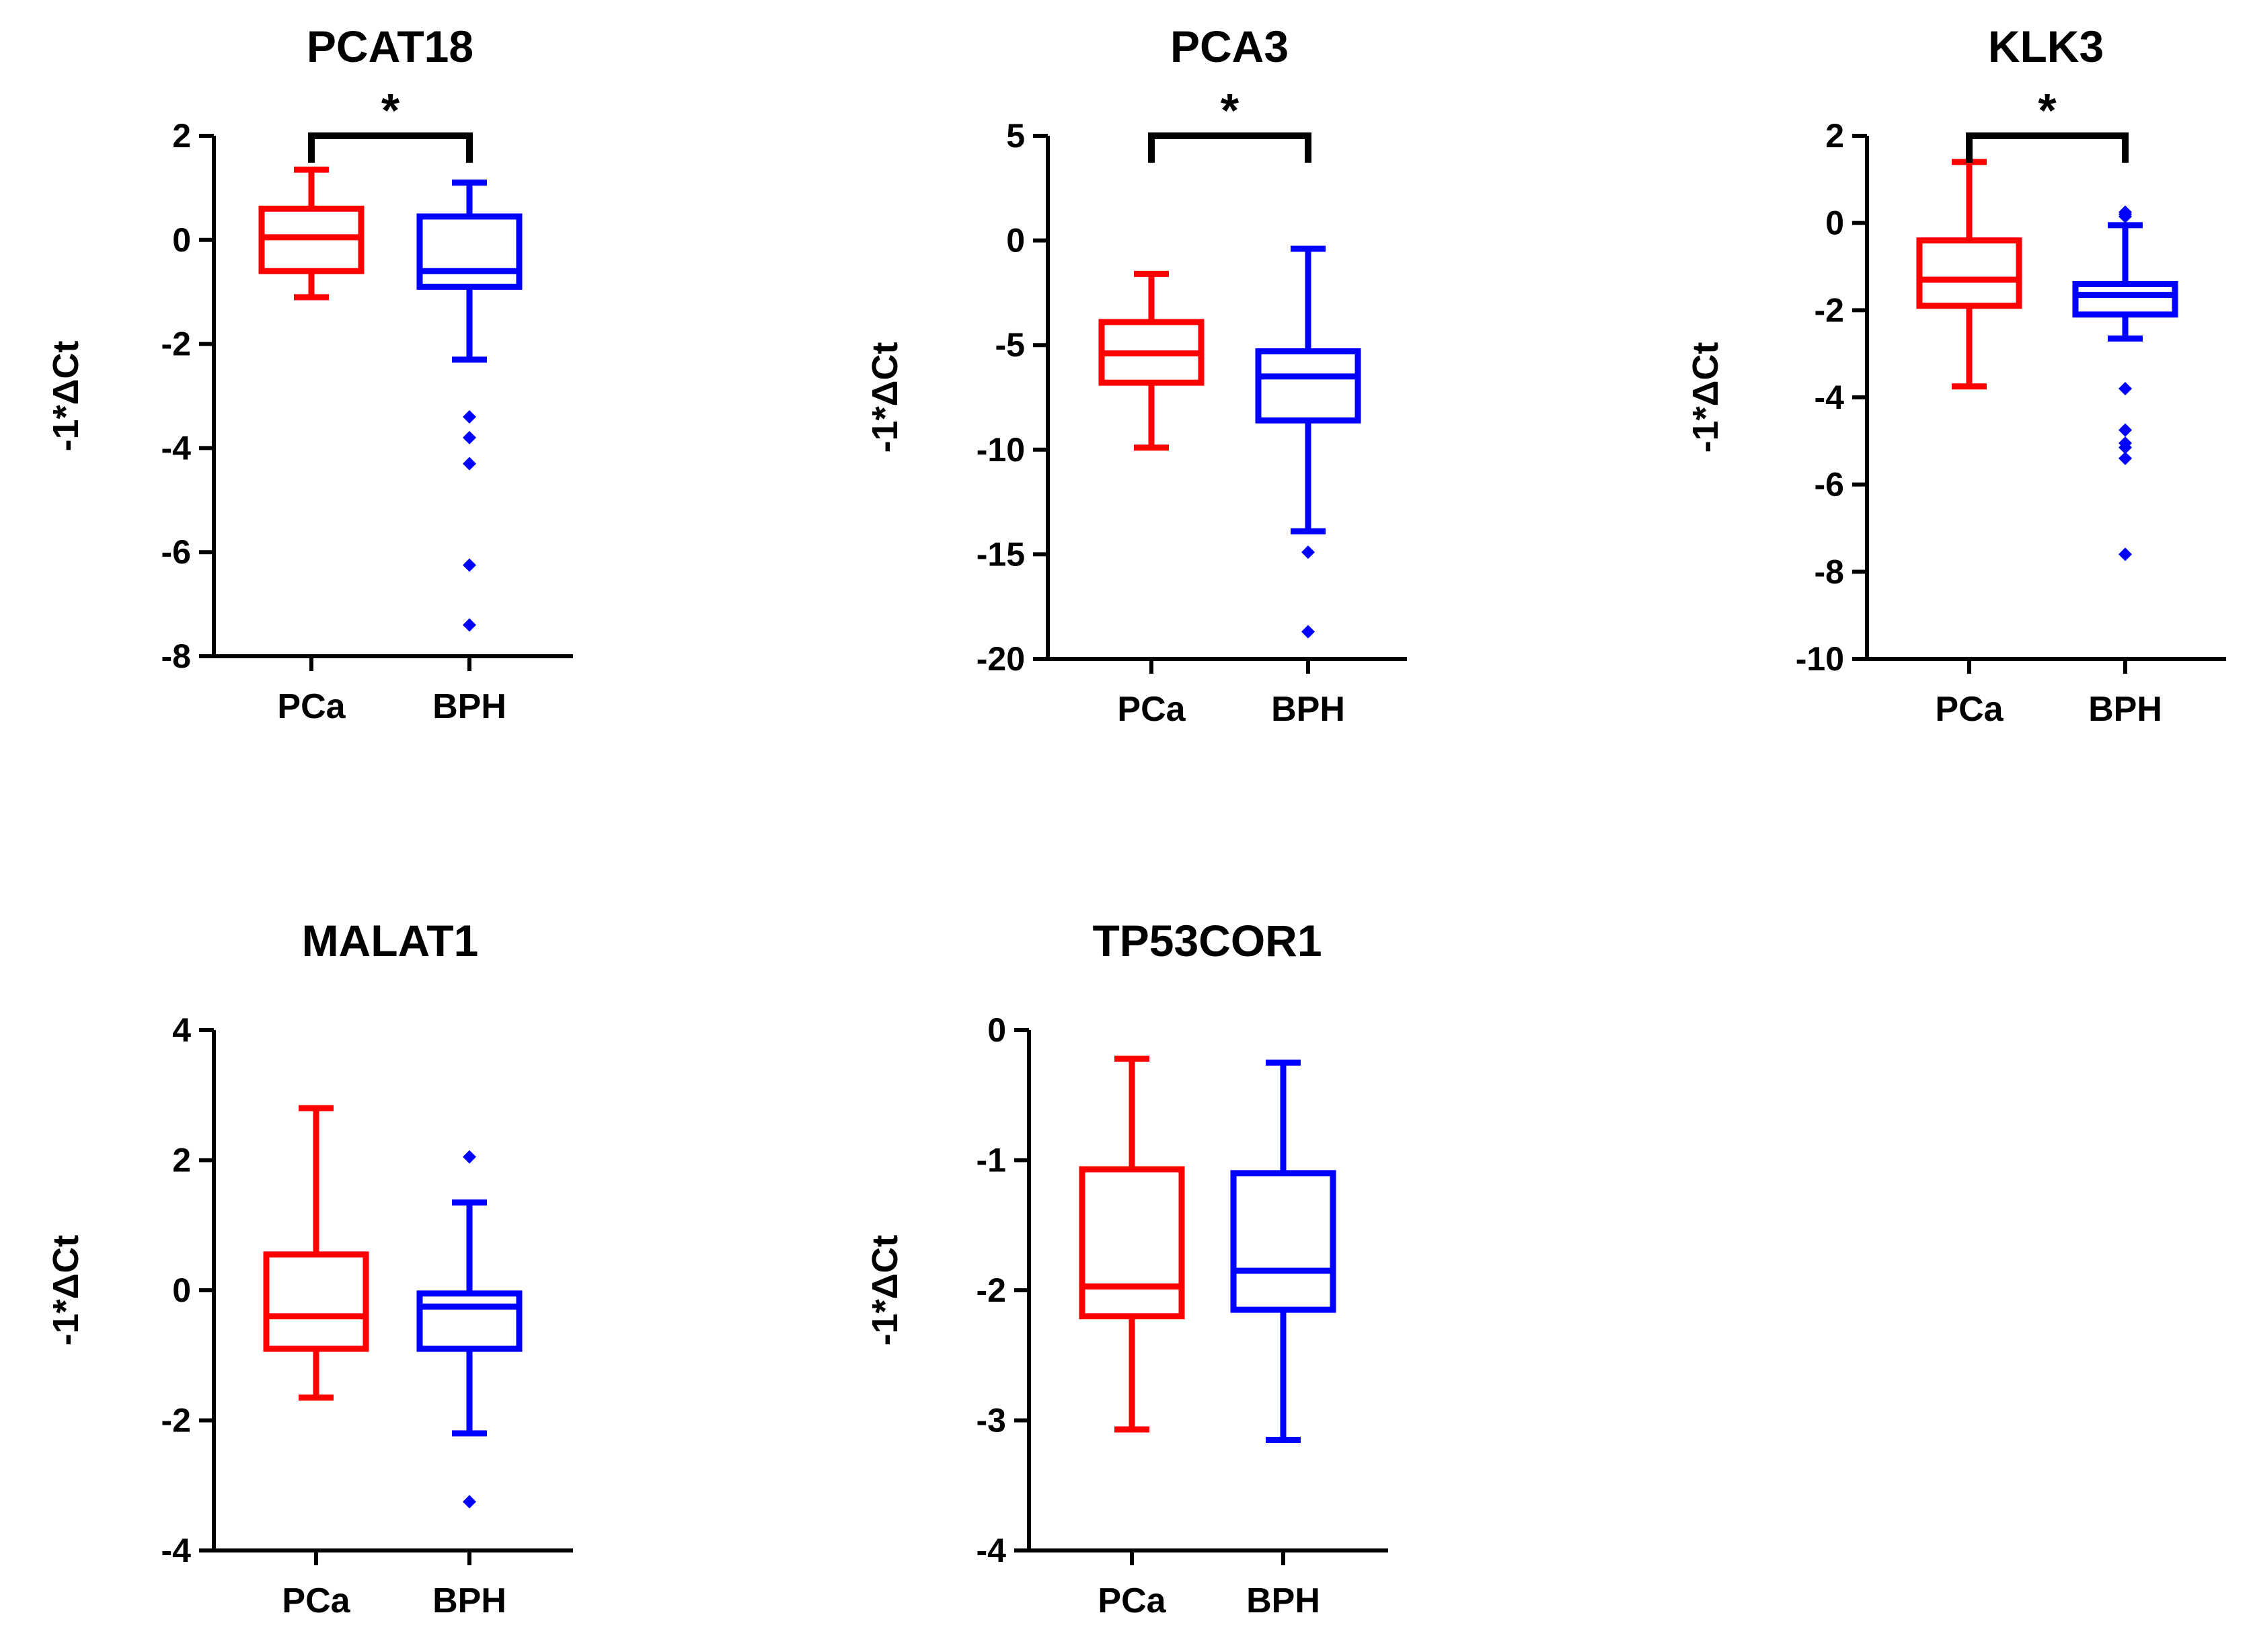 The width and height of the screenshot is (2251, 1652). I want to click on panel-malat1: MALAT1 4 2 0 -2 -4 -1*ΔCt PCa BPH, so click(309, 1268).